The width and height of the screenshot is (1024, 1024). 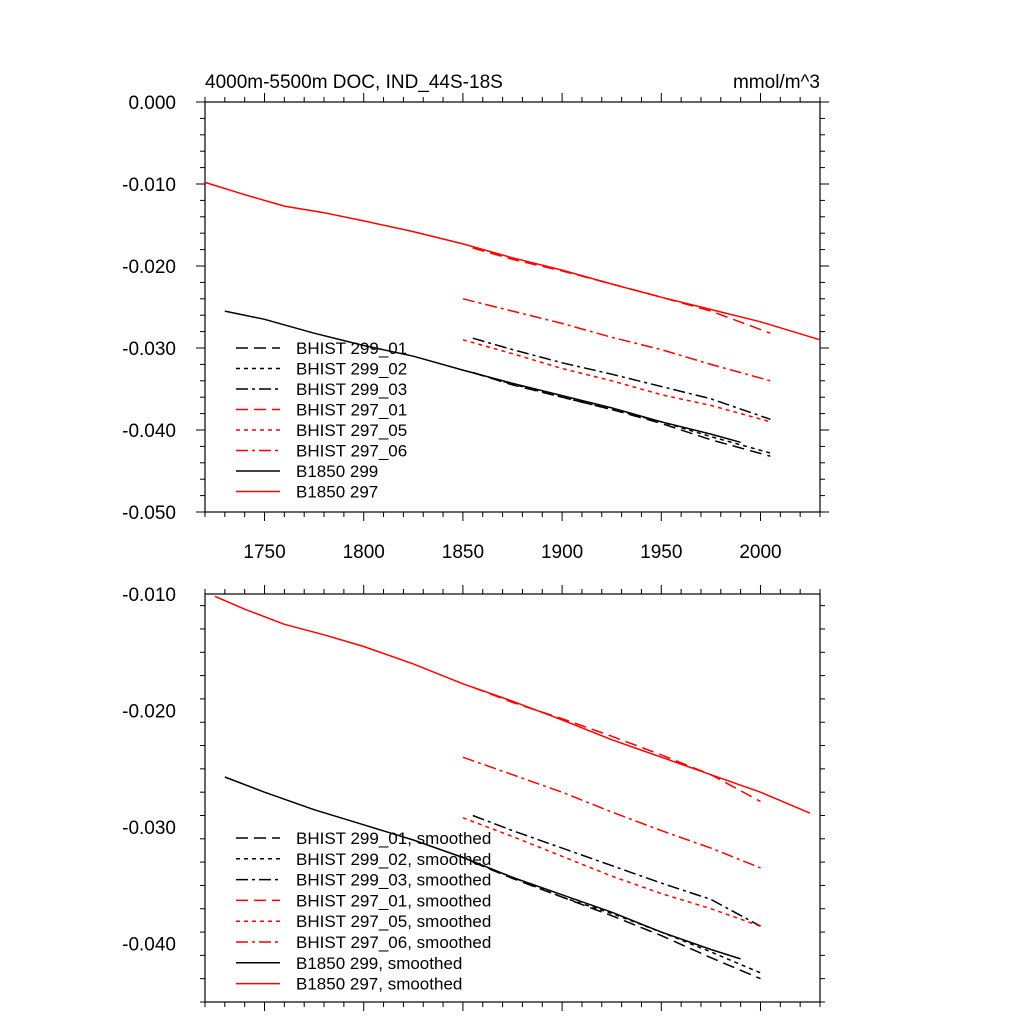 I want to click on legend-label: BHIST 299_02, so click(x=351, y=369).